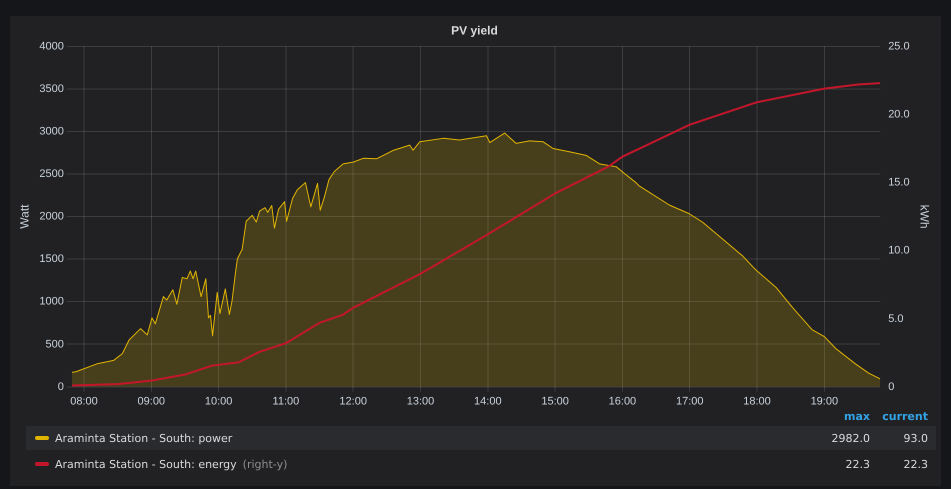  I want to click on x-tick-label: 16:00, so click(622, 401).